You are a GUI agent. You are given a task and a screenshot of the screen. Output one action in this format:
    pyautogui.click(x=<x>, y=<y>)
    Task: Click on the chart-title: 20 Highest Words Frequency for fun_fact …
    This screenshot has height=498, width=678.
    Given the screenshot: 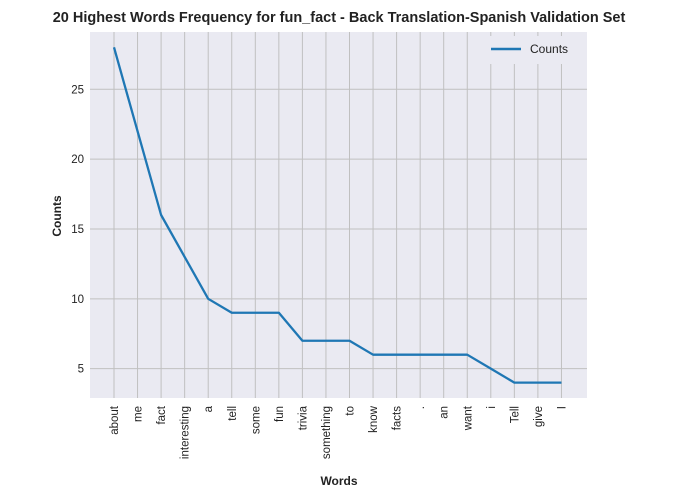 What is the action you would take?
    pyautogui.click(x=339, y=18)
    